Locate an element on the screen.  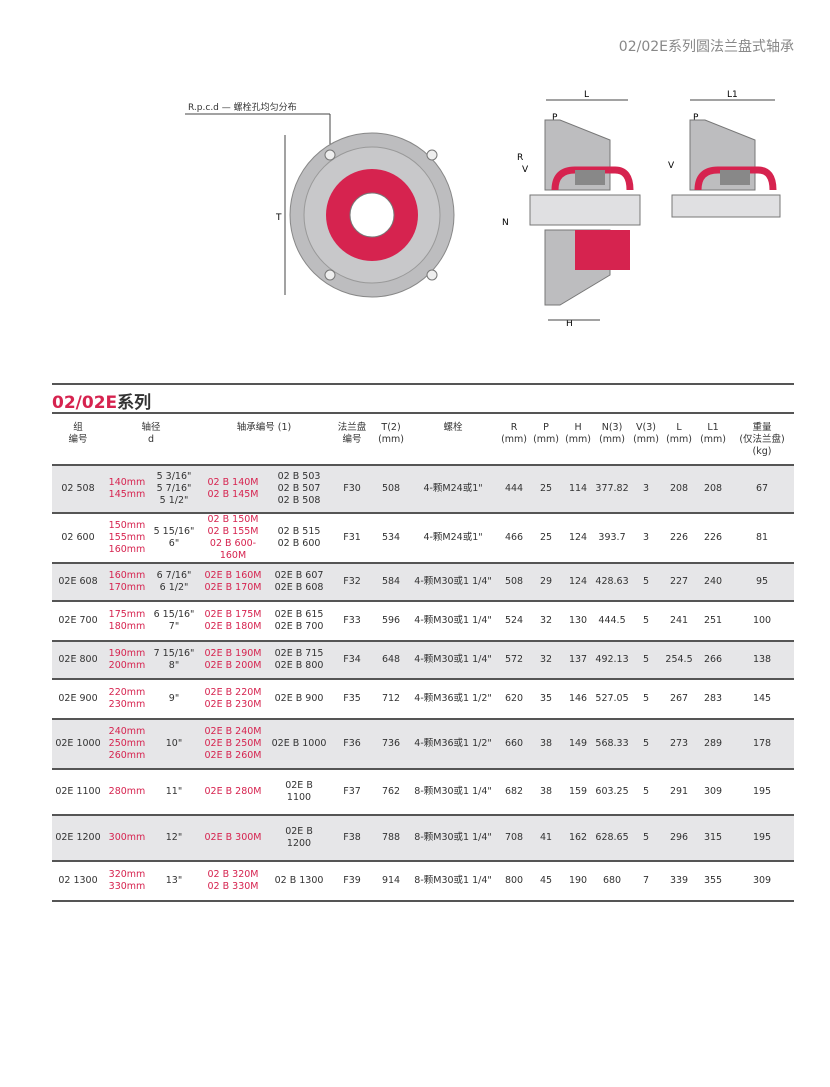
front-view-diagram: R.p.c.d — 螺栓孔均匀分布 T is located at coordinates (320, 199).